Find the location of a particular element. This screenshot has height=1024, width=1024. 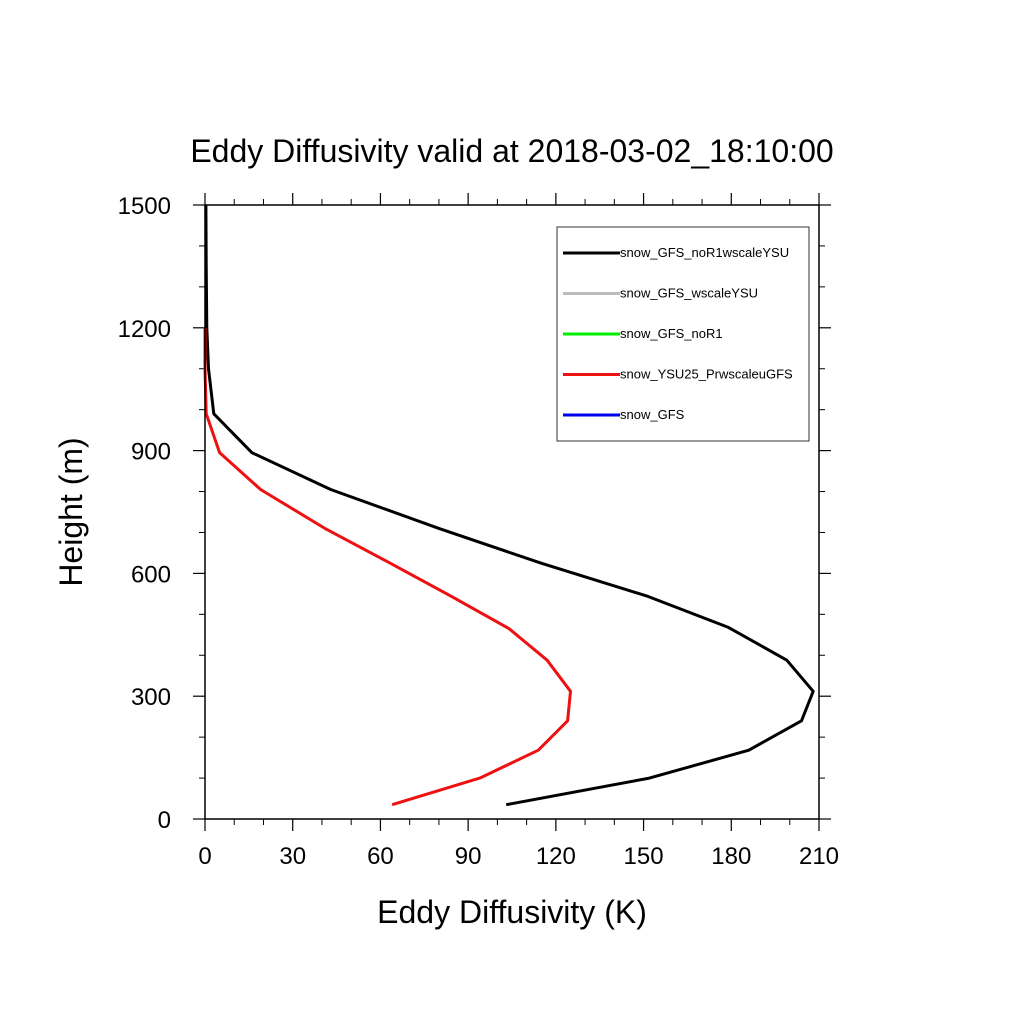

y-tick-label: 300 is located at coordinates (151, 697).